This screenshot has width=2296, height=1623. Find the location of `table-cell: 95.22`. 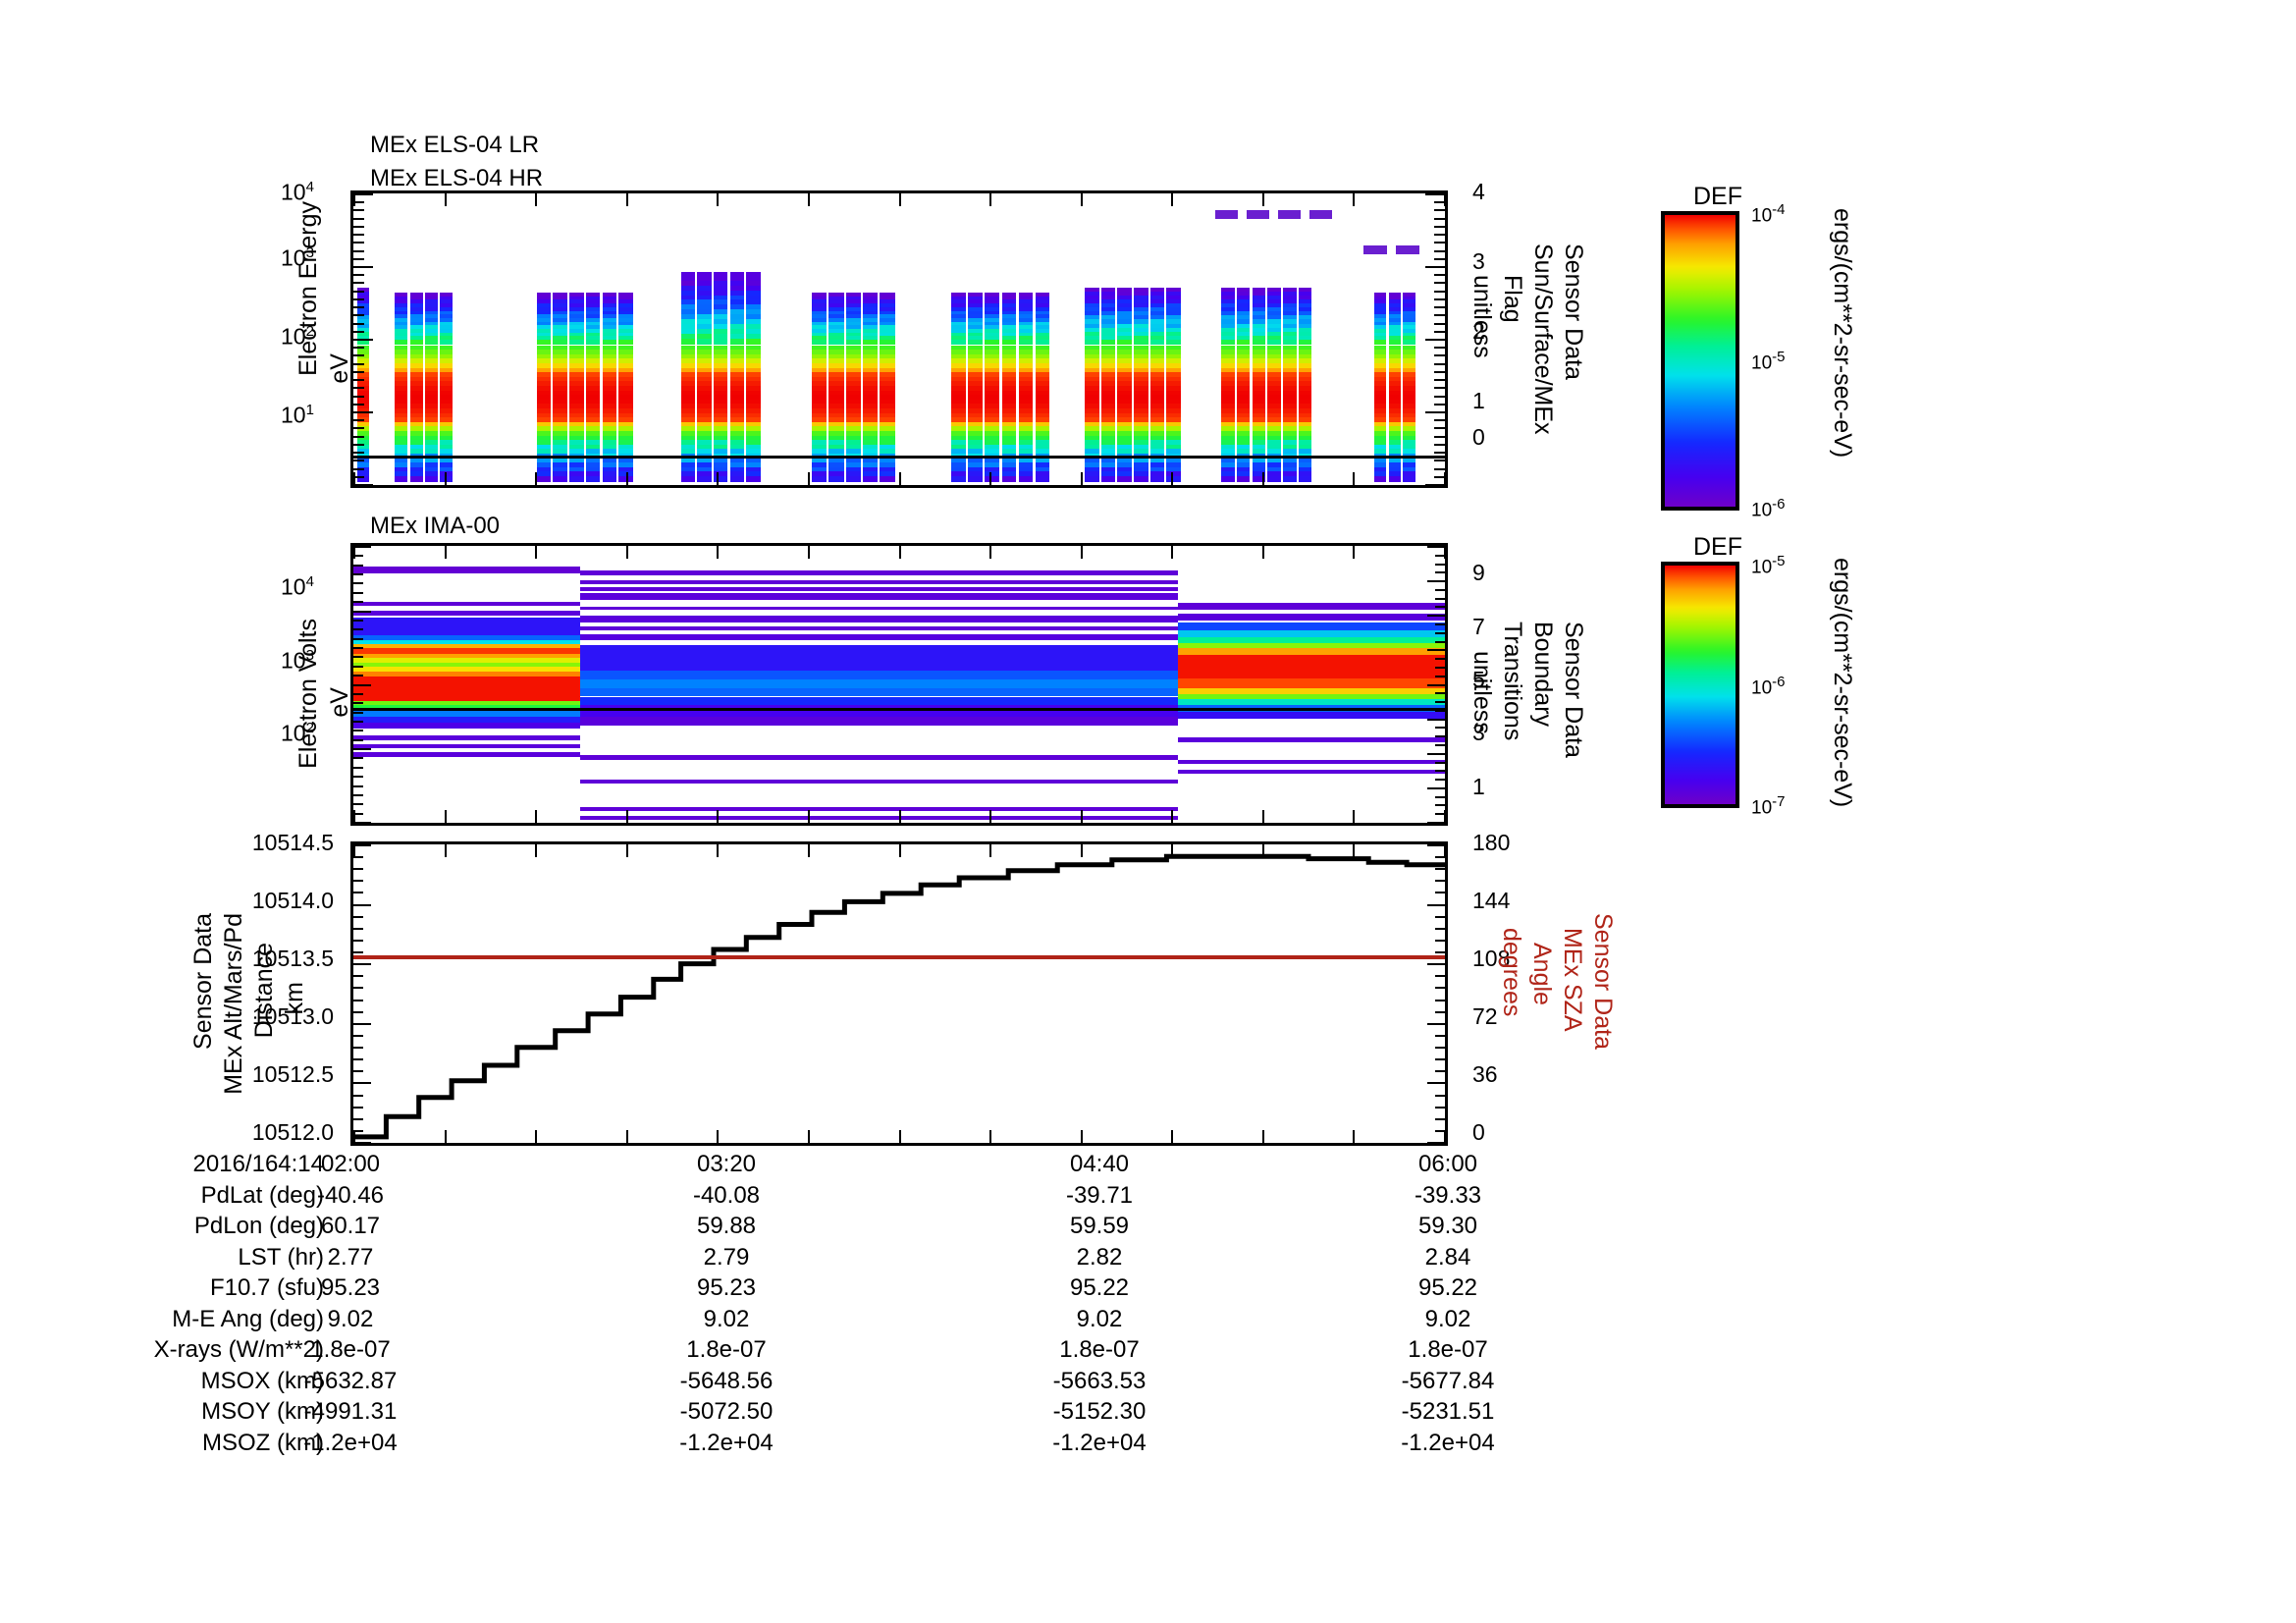

table-cell: 95.22 is located at coordinates (1099, 1288).